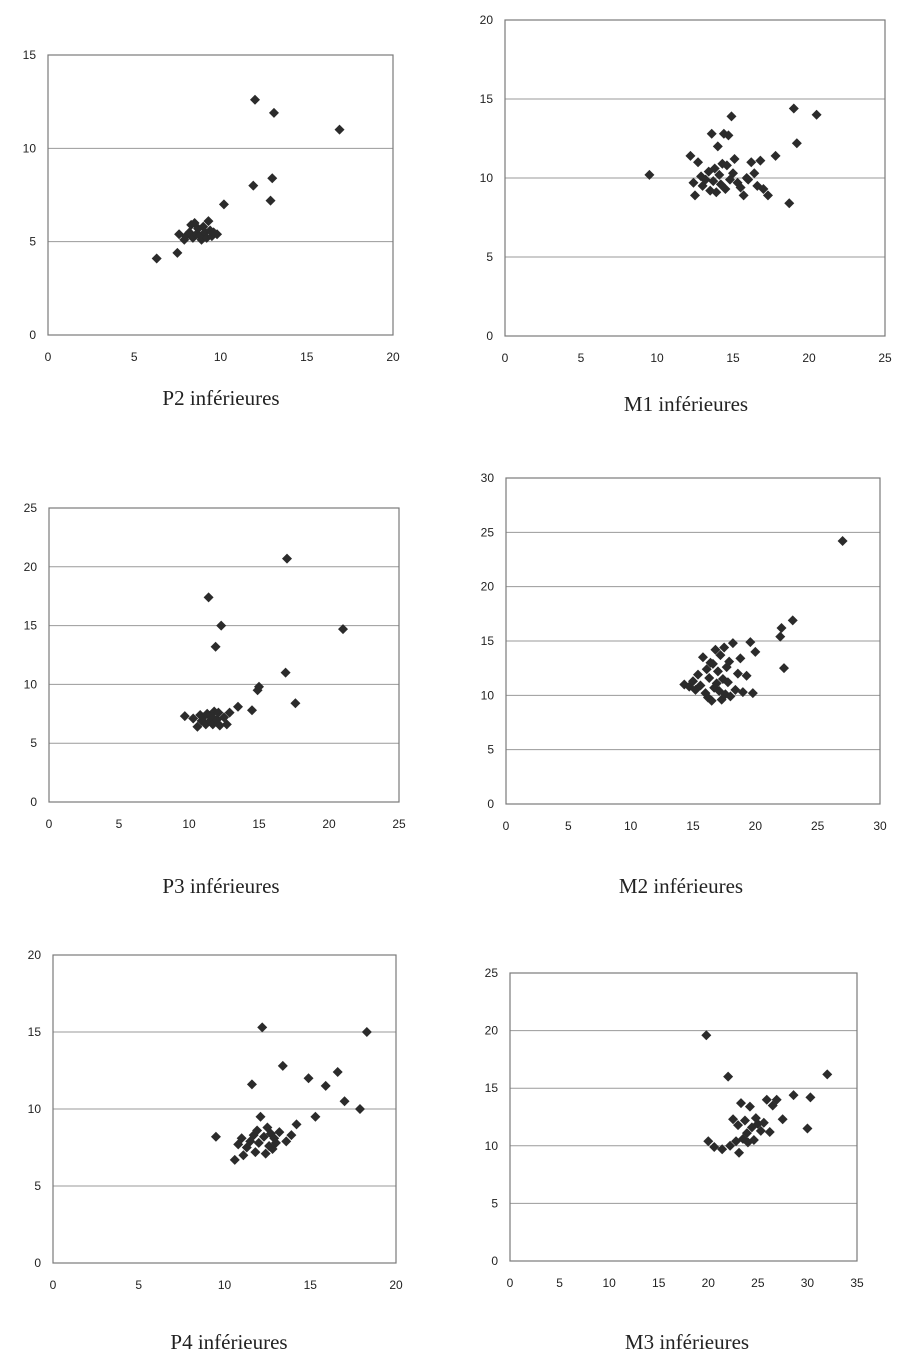  I want to click on x-tick-label: 20, so click(396, 1285).